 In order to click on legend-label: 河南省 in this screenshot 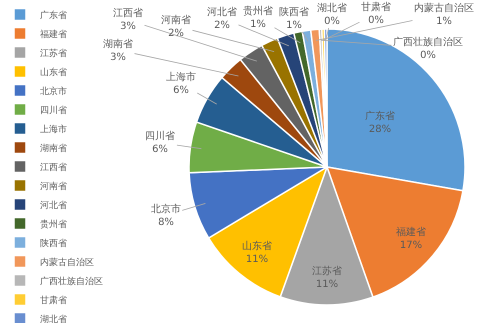, I will do `click(53, 186)`.